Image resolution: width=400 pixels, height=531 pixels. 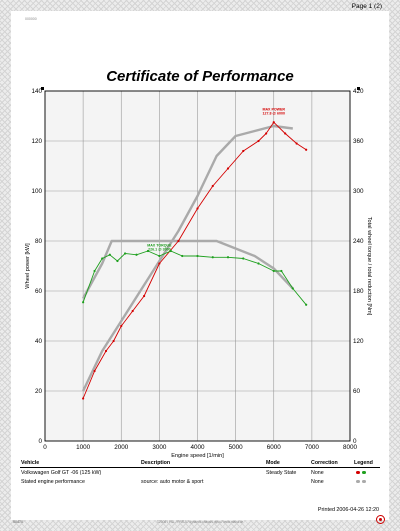 I want to click on row-vehicle: Volkswagen Golf GT -06 (125 kW), so click(x=61, y=472).